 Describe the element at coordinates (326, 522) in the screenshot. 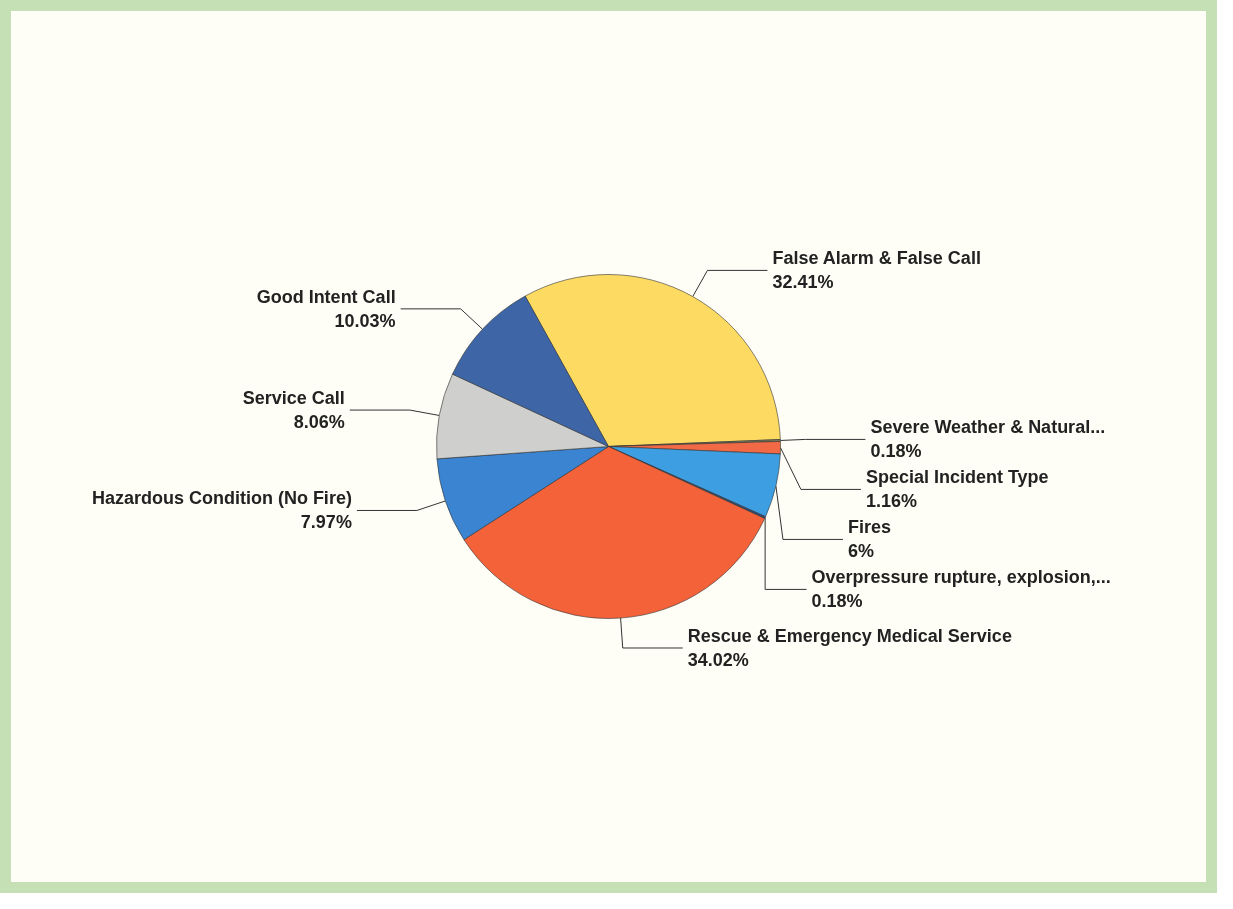

I see `data-label: 7.97%` at that location.